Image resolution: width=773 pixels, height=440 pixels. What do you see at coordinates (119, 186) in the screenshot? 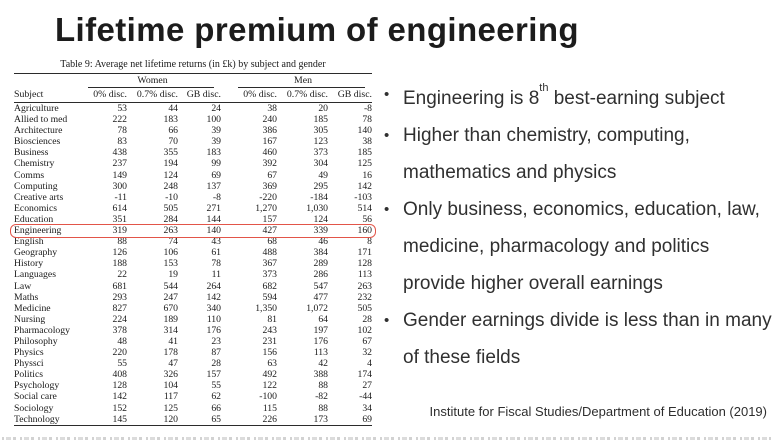
I see `value-cell: 300` at bounding box center [119, 186].